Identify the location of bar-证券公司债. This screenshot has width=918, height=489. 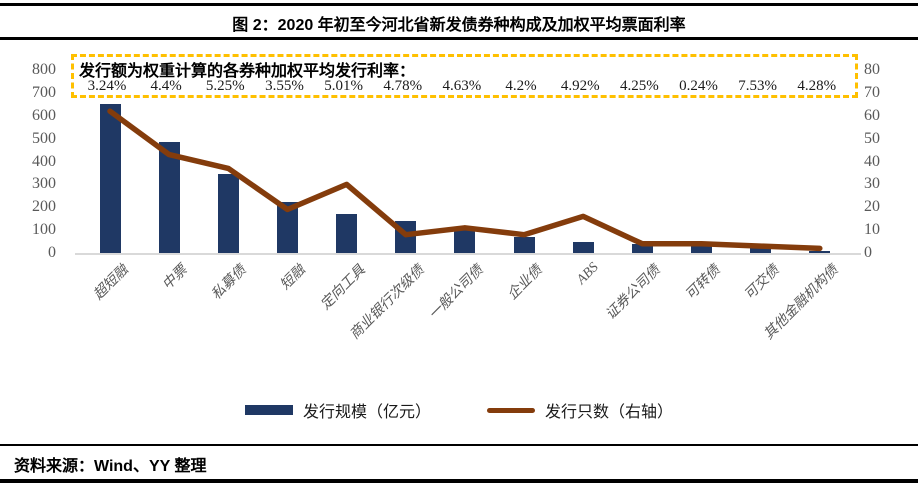
(642, 248).